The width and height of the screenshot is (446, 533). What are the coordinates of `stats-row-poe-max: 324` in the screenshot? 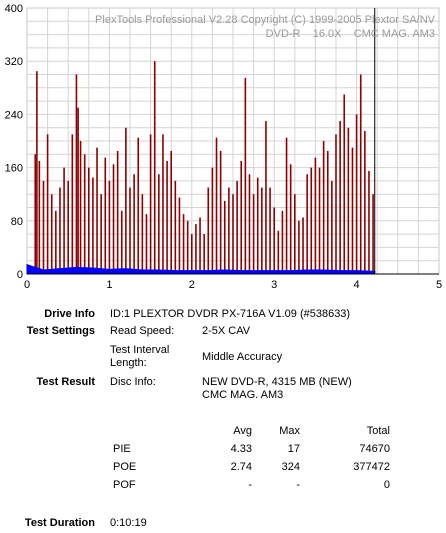 It's located at (290, 467).